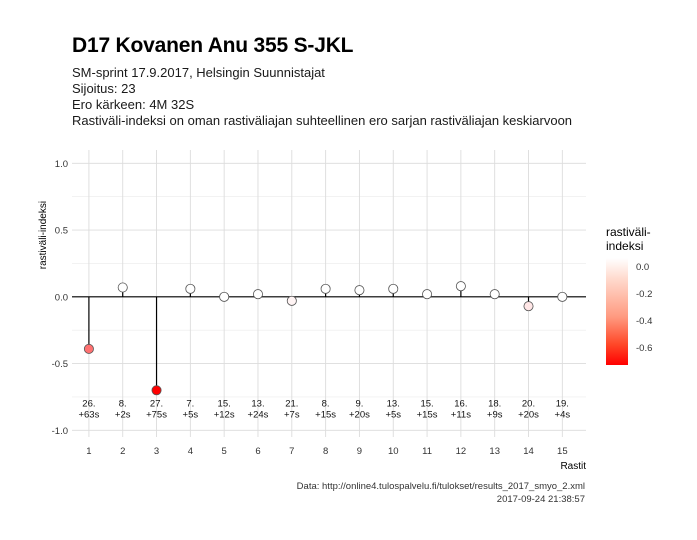 The image size is (697, 540). I want to click on x-tick-label: 5, so click(224, 451).